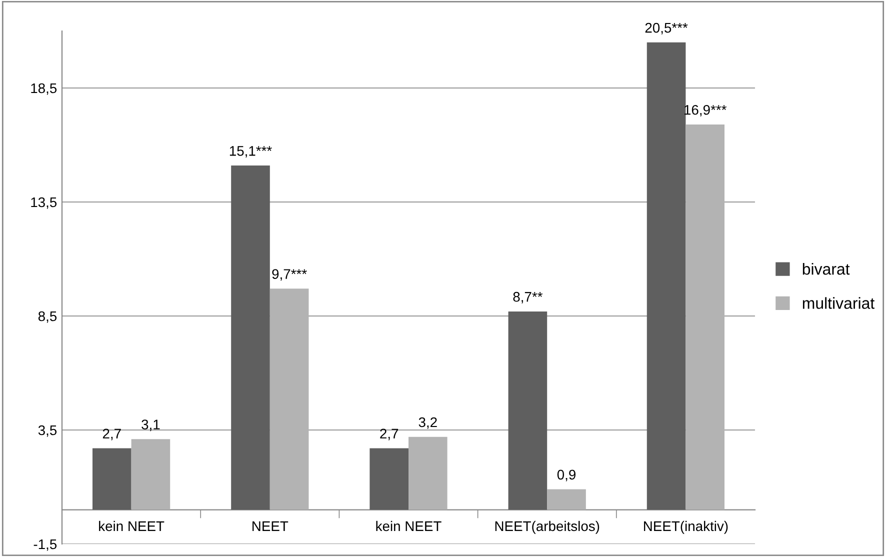 The image size is (886, 557). Describe the element at coordinates (838, 303) in the screenshot. I see `legend-label: multivariat` at that location.